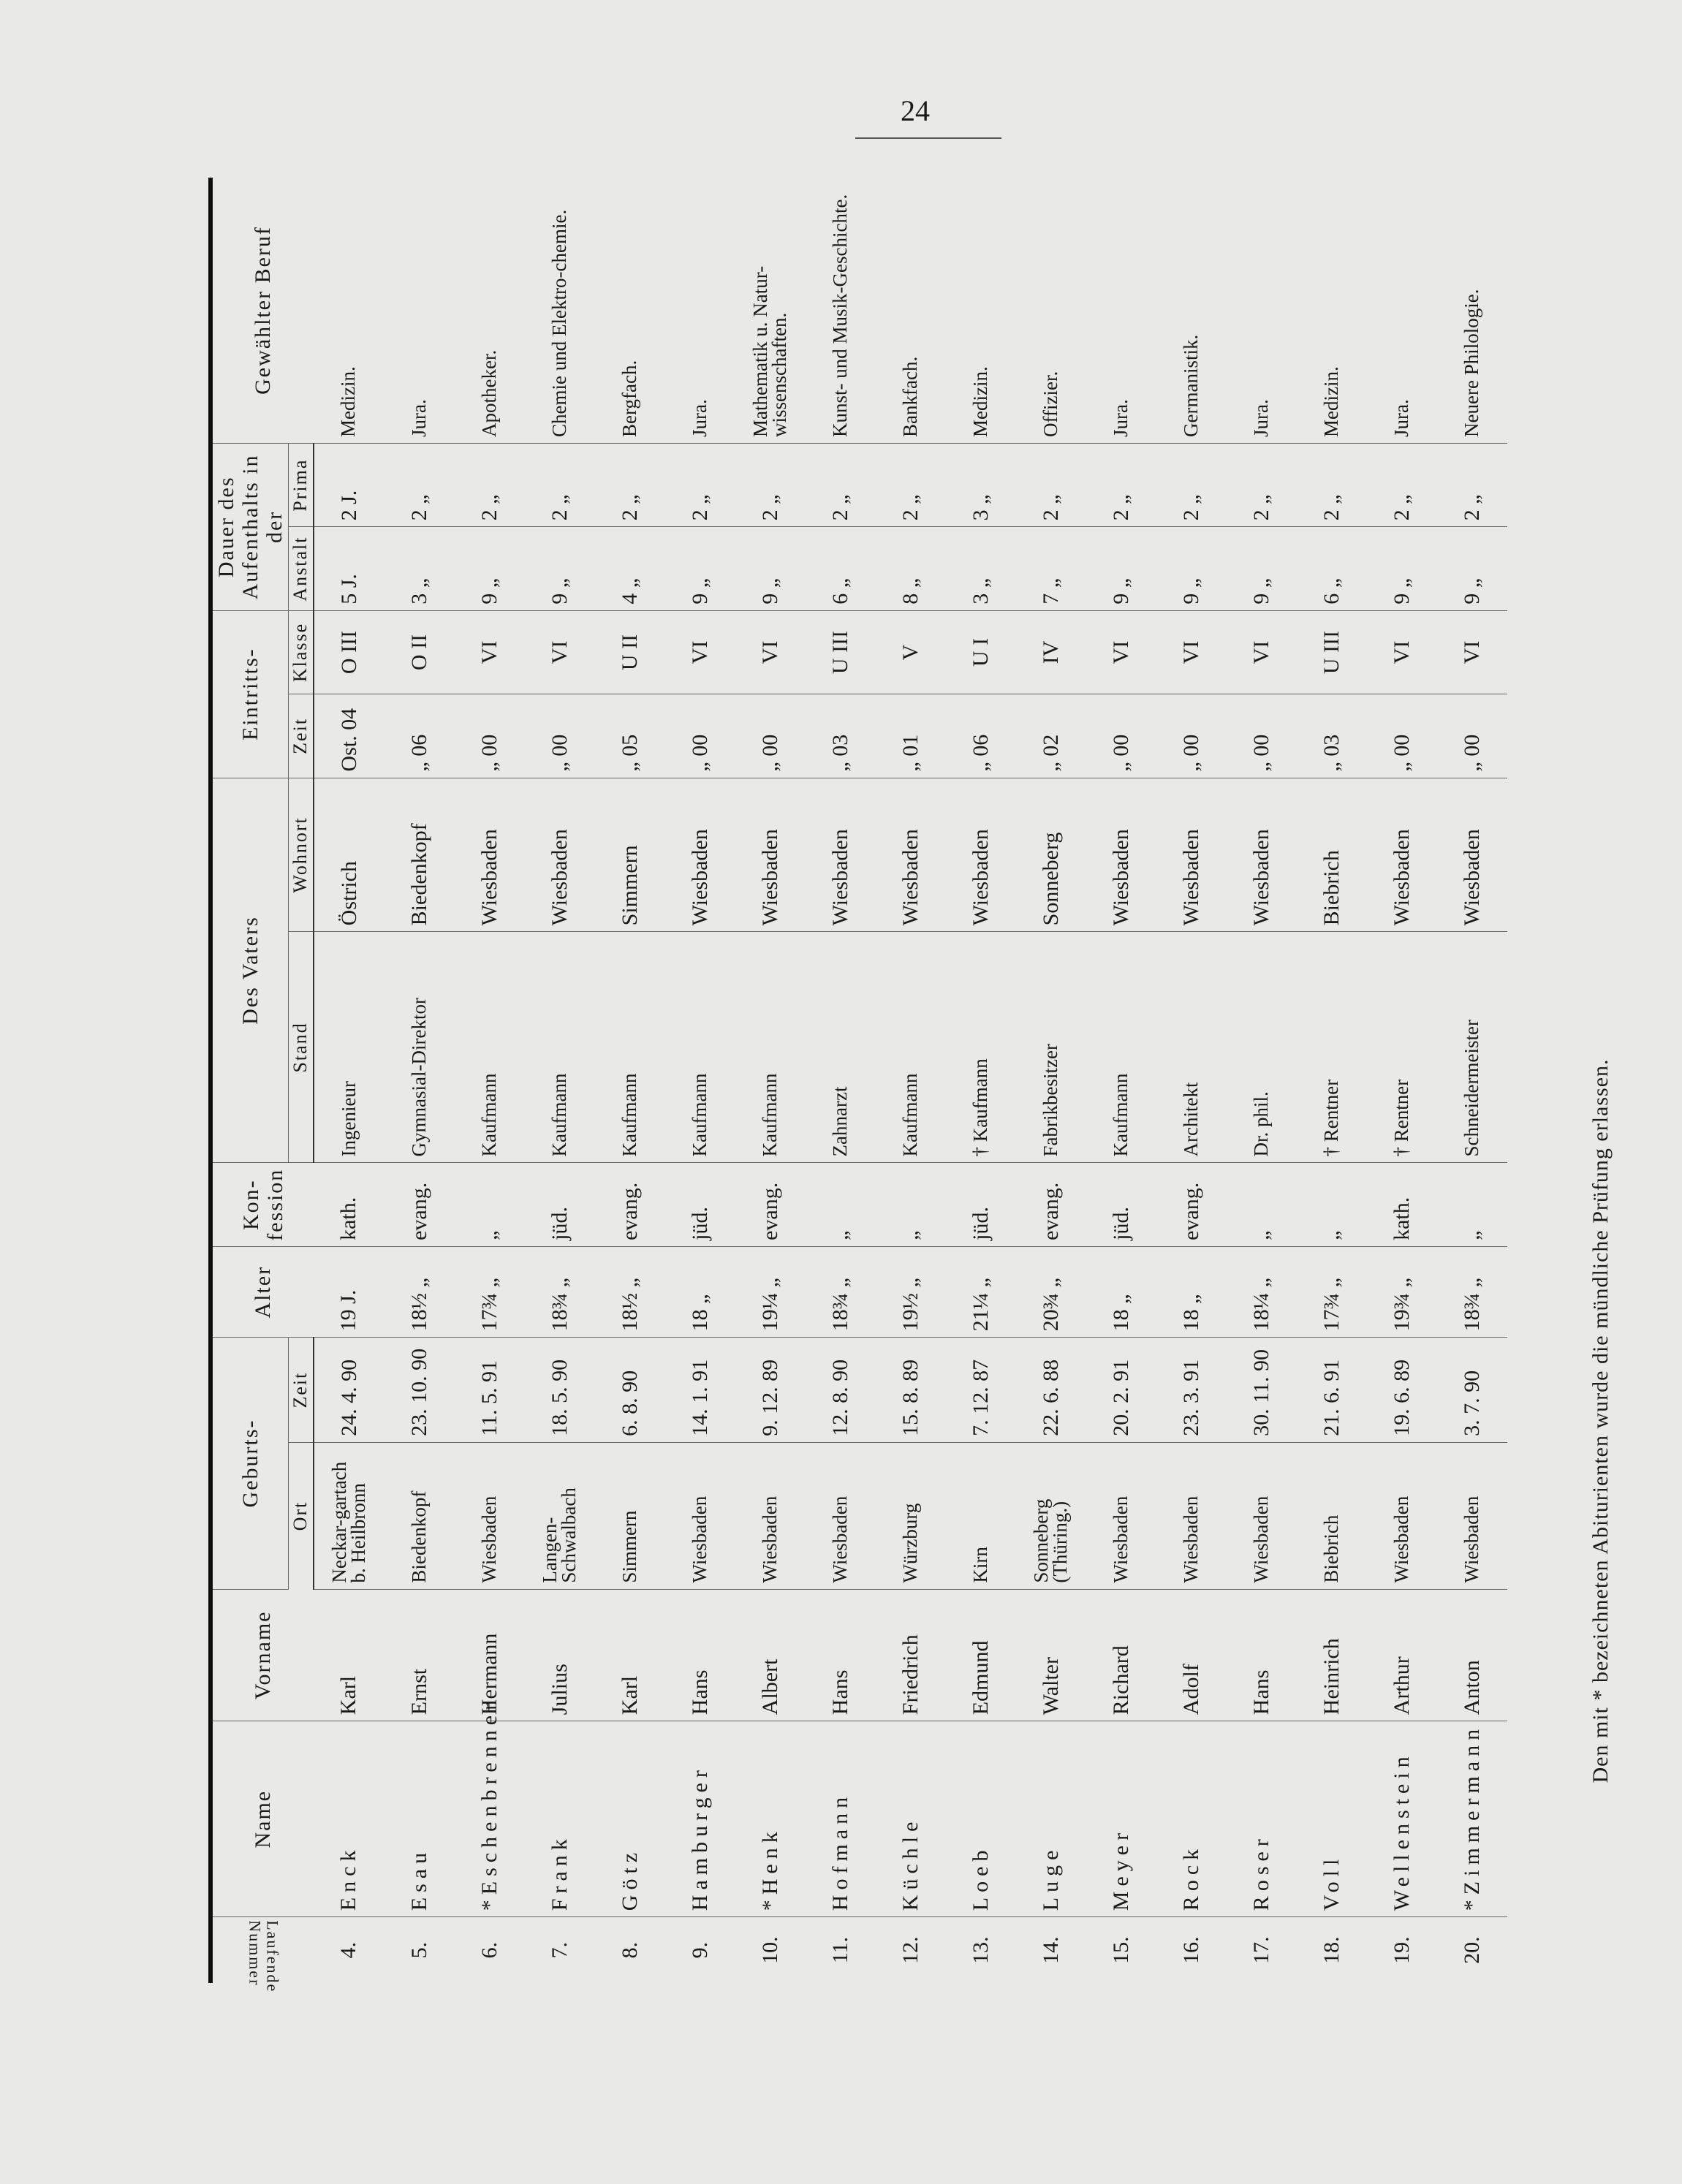 This screenshot has height=2184, width=1682. Describe the element at coordinates (1471, 311) in the screenshot. I see `cell-beruf: Neuere Philologie.` at that location.